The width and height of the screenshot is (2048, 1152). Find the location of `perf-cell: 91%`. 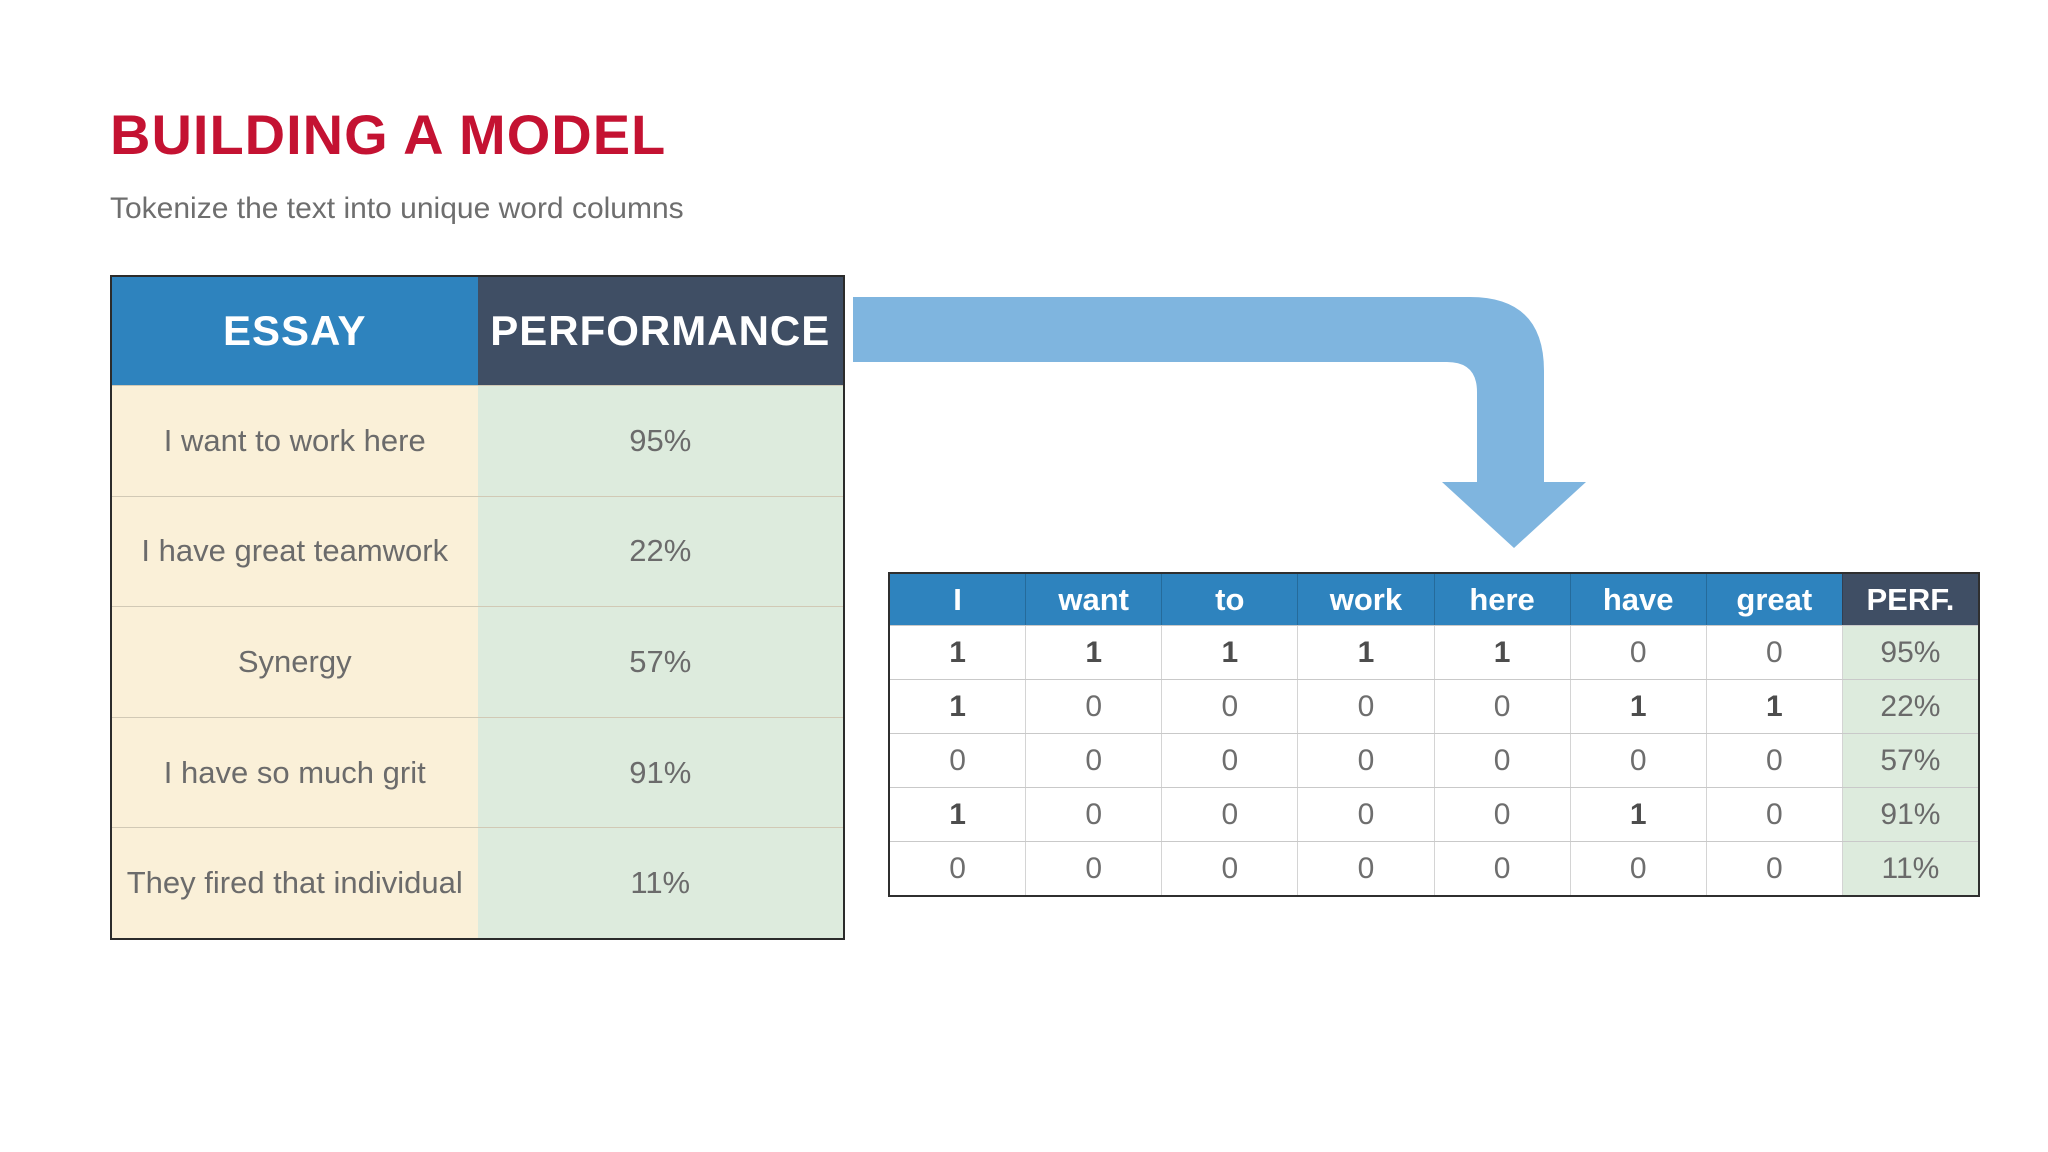

perf-cell: 91% is located at coordinates (1909, 814).